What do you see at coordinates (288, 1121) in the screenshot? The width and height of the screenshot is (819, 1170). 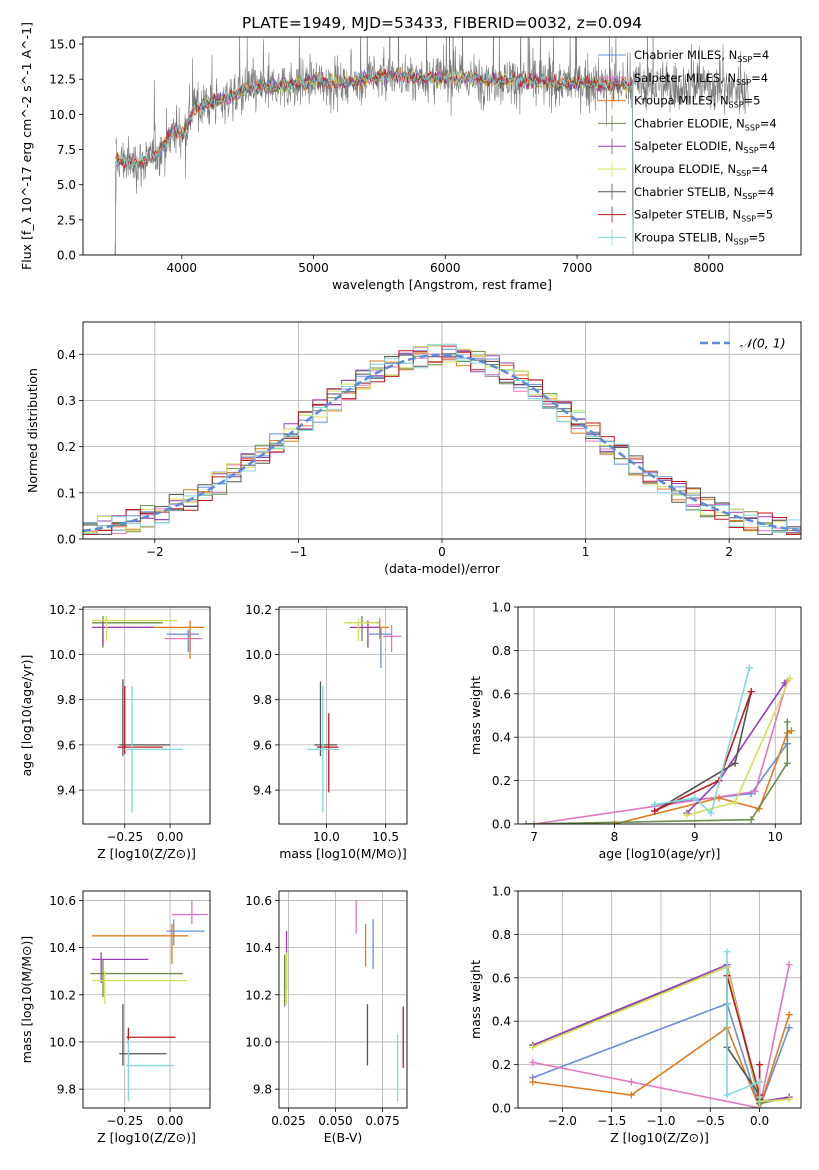 I see `x-tick-label: 0.025` at bounding box center [288, 1121].